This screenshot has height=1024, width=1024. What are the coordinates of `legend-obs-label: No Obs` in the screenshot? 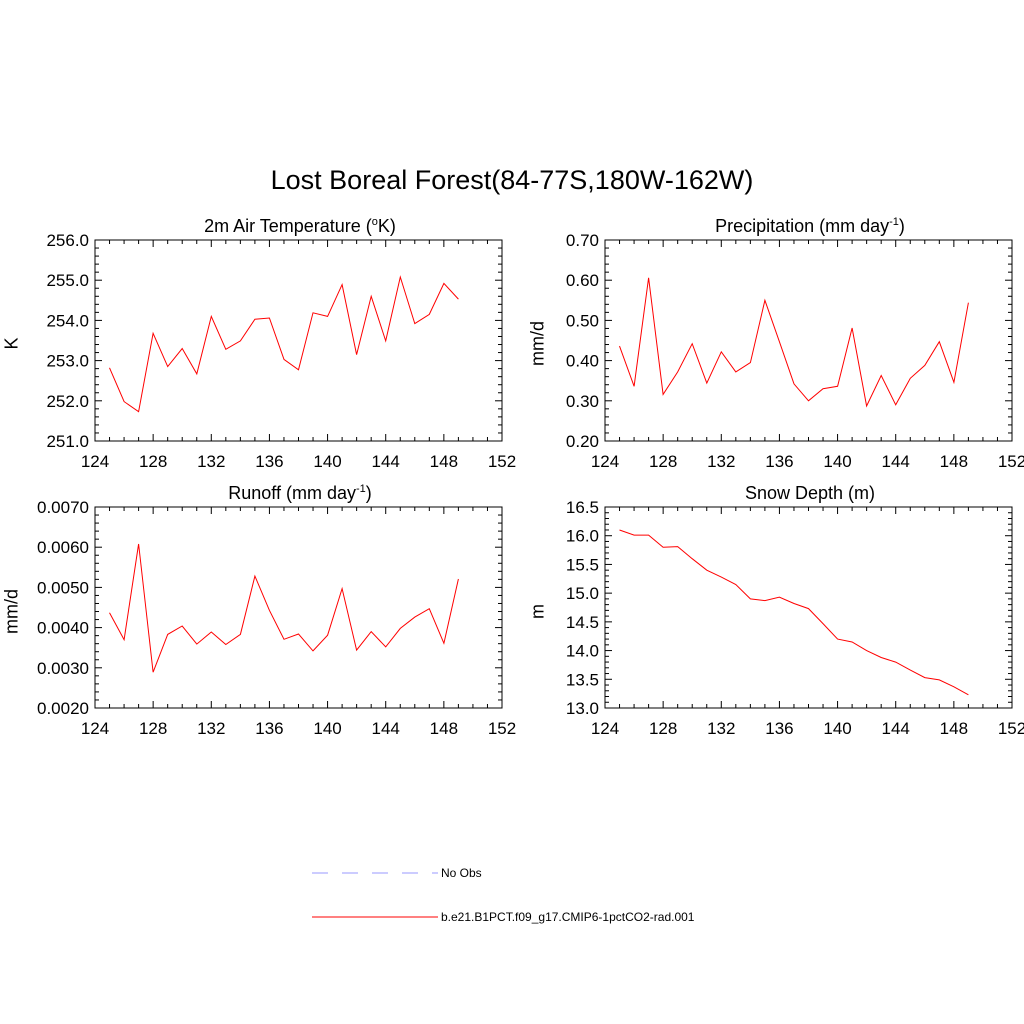 It's located at (461, 873).